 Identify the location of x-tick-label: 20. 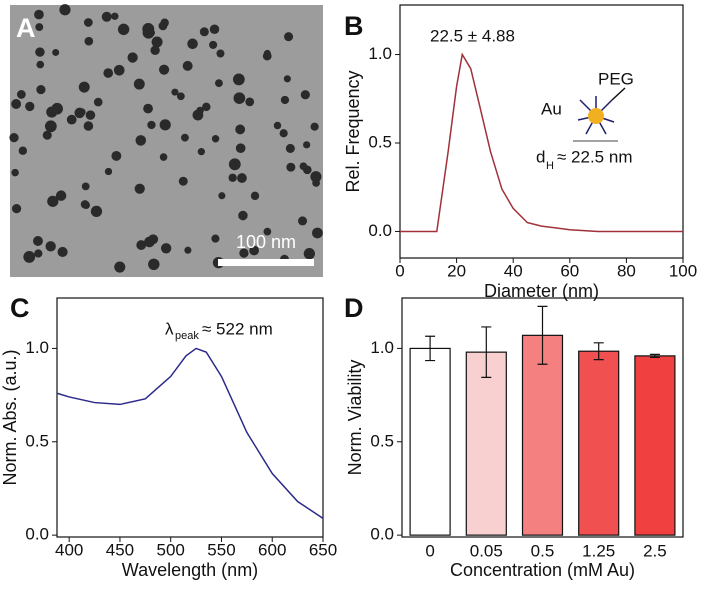
(456, 270).